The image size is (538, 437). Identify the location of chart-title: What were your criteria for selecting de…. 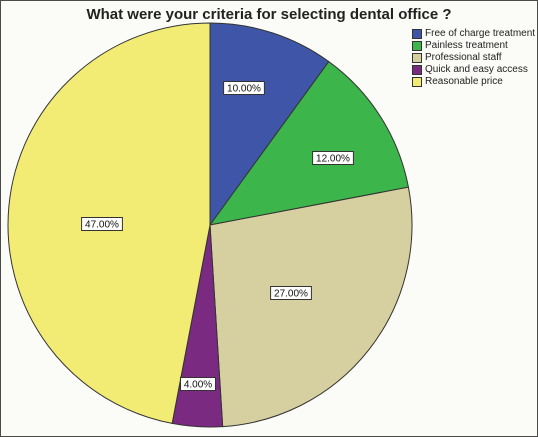
(269, 14).